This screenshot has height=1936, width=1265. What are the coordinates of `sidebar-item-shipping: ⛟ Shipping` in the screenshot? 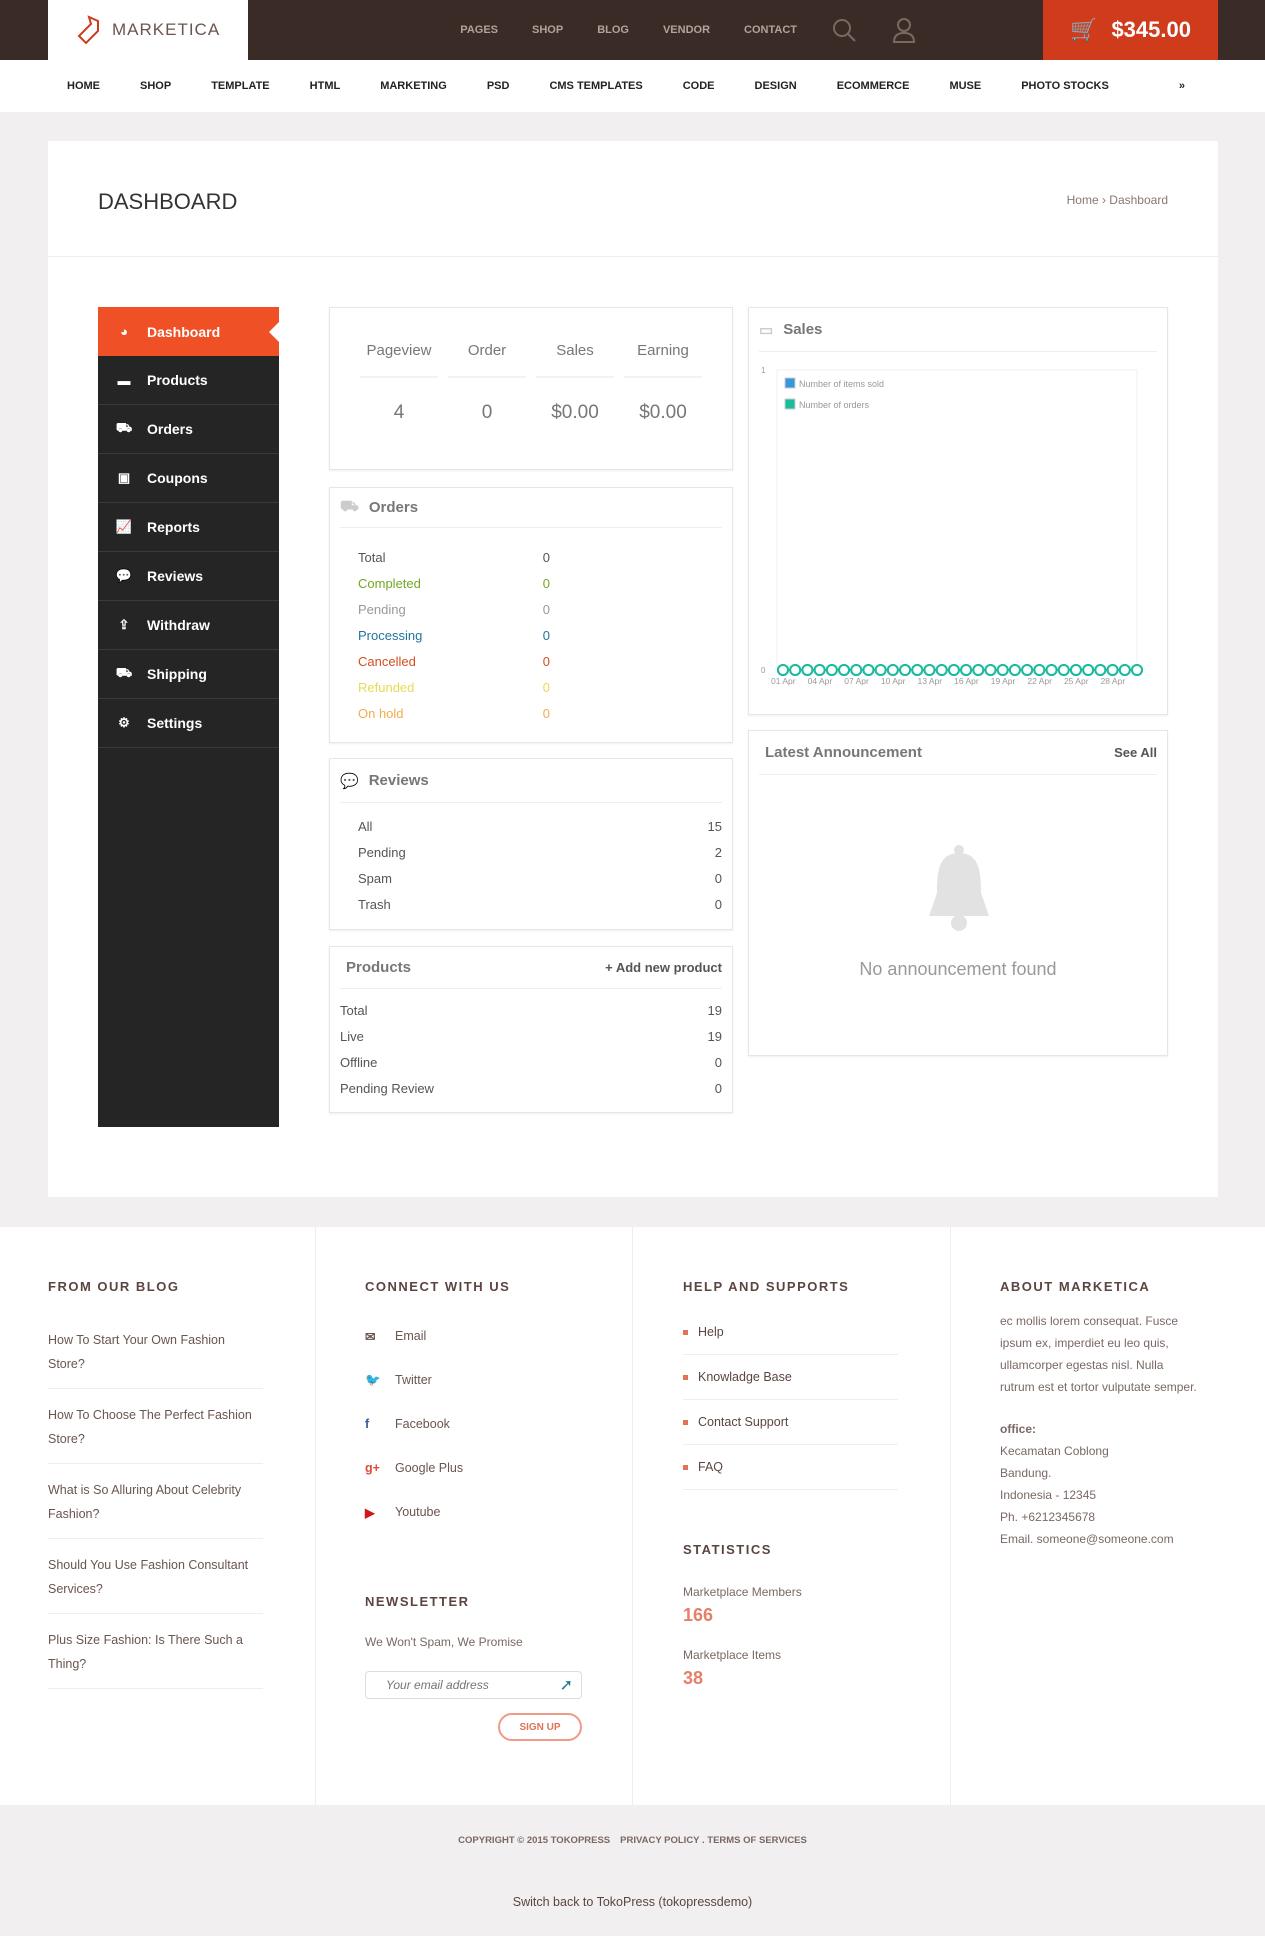 It's located at (188, 674).